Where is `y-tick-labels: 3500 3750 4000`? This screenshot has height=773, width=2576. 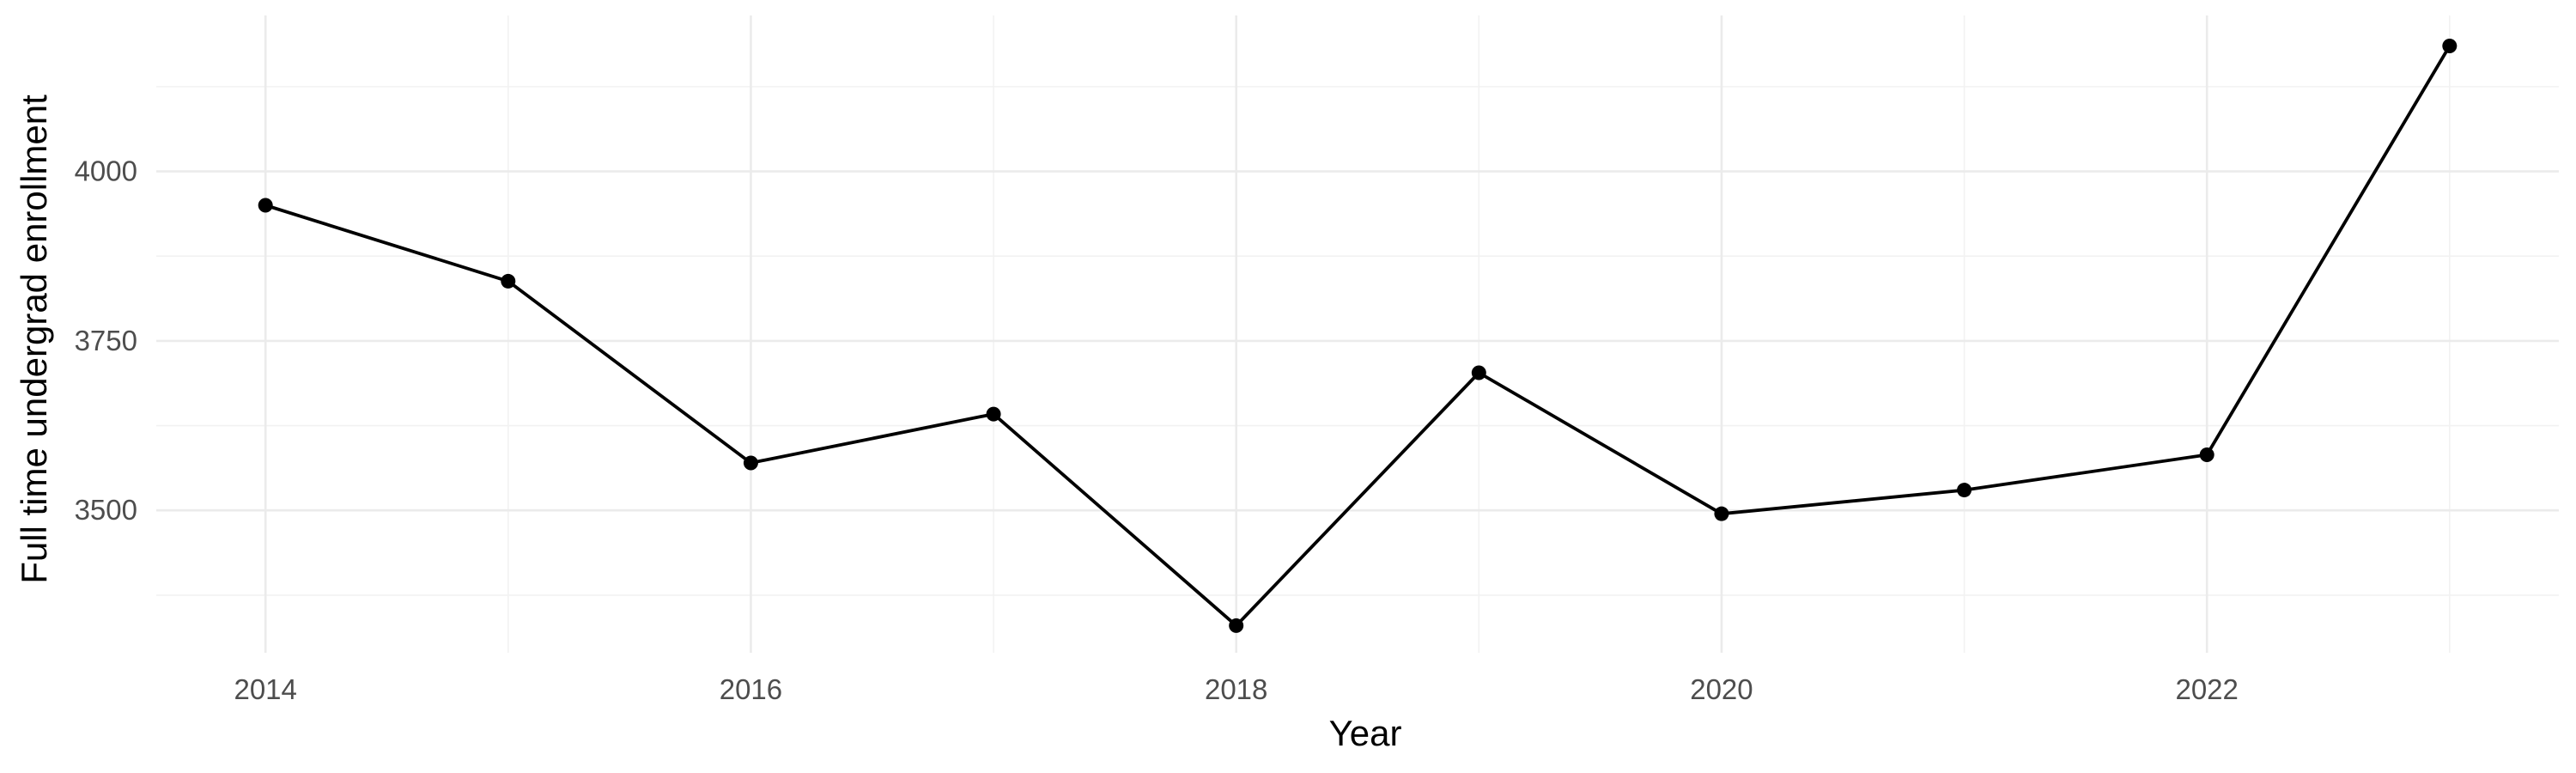 y-tick-labels: 3500 3750 4000 is located at coordinates (106, 340).